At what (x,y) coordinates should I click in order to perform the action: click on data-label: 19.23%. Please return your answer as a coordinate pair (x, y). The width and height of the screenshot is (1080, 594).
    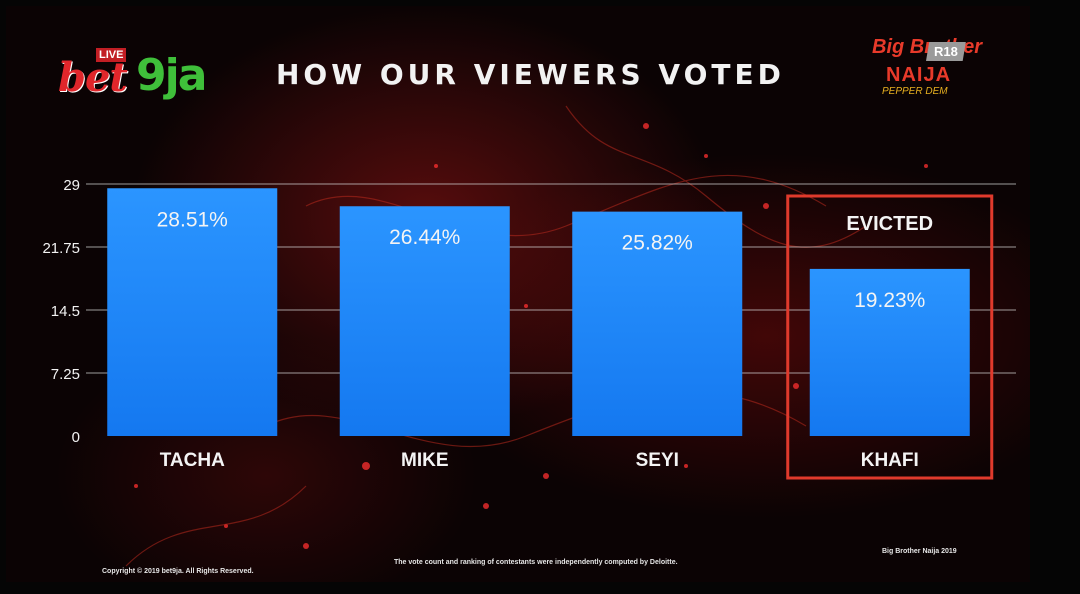
    Looking at the image, I should click on (889, 300).